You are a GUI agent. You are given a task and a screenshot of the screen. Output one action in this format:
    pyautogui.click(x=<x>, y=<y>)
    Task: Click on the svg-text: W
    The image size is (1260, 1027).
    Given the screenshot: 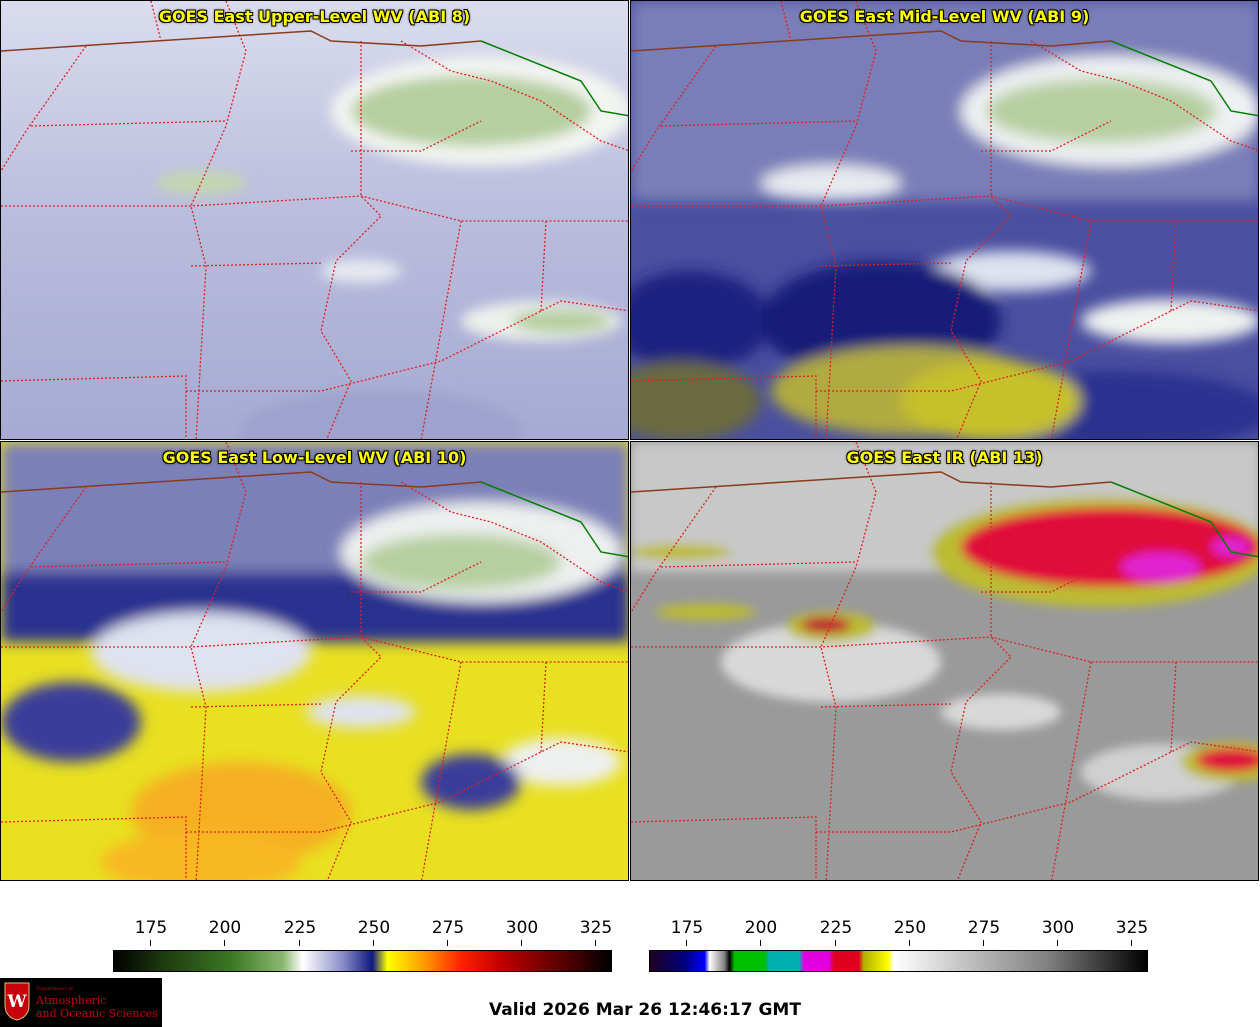 What is the action you would take?
    pyautogui.click(x=16, y=1002)
    